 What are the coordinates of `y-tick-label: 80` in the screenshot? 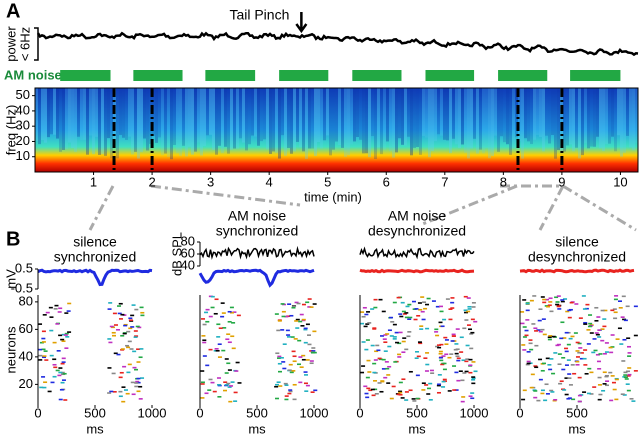 It's located at (188, 240).